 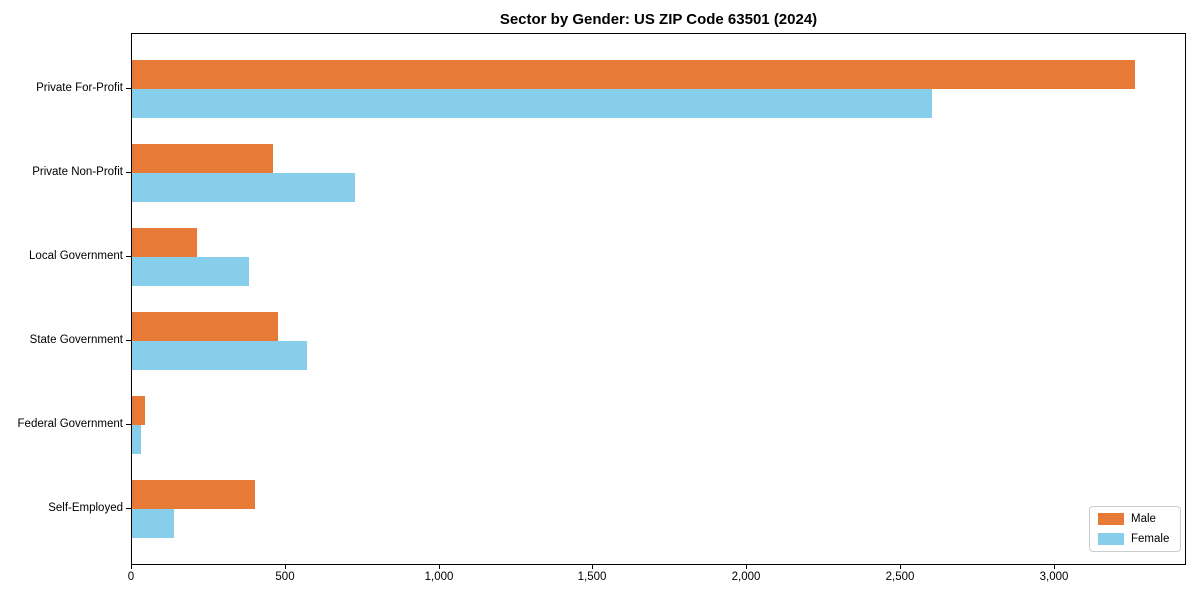 I want to click on bar-male-private-non-profit, so click(x=202, y=158).